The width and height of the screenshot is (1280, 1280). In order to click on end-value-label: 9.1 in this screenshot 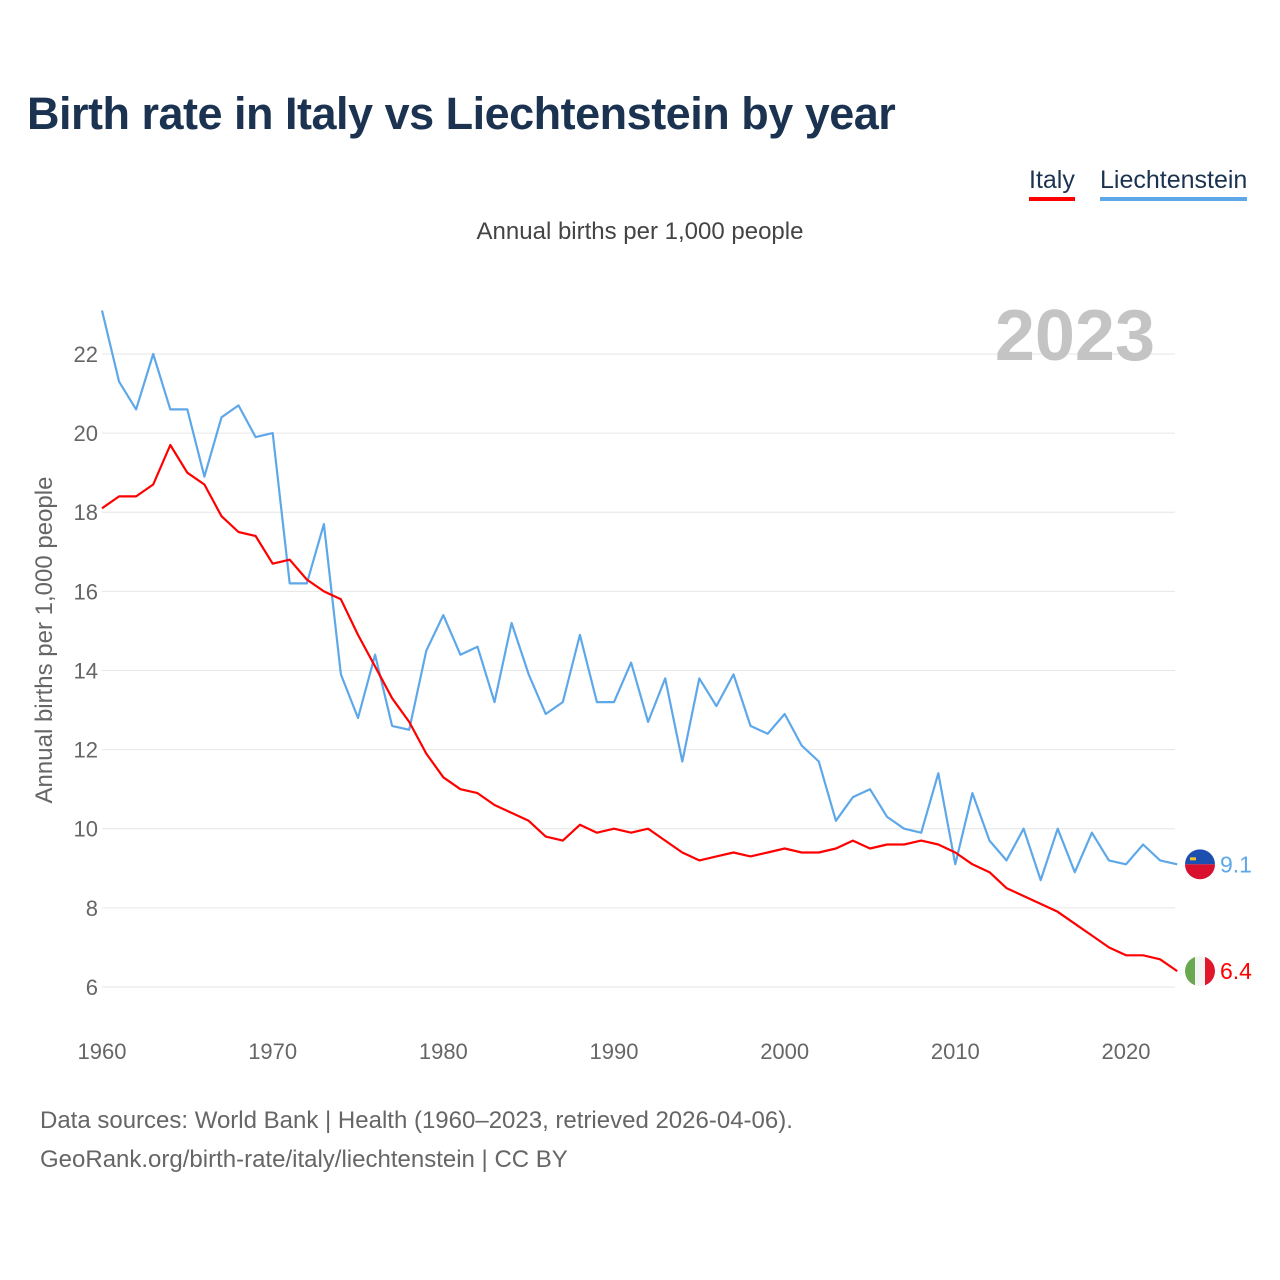, I will do `click(1236, 864)`.